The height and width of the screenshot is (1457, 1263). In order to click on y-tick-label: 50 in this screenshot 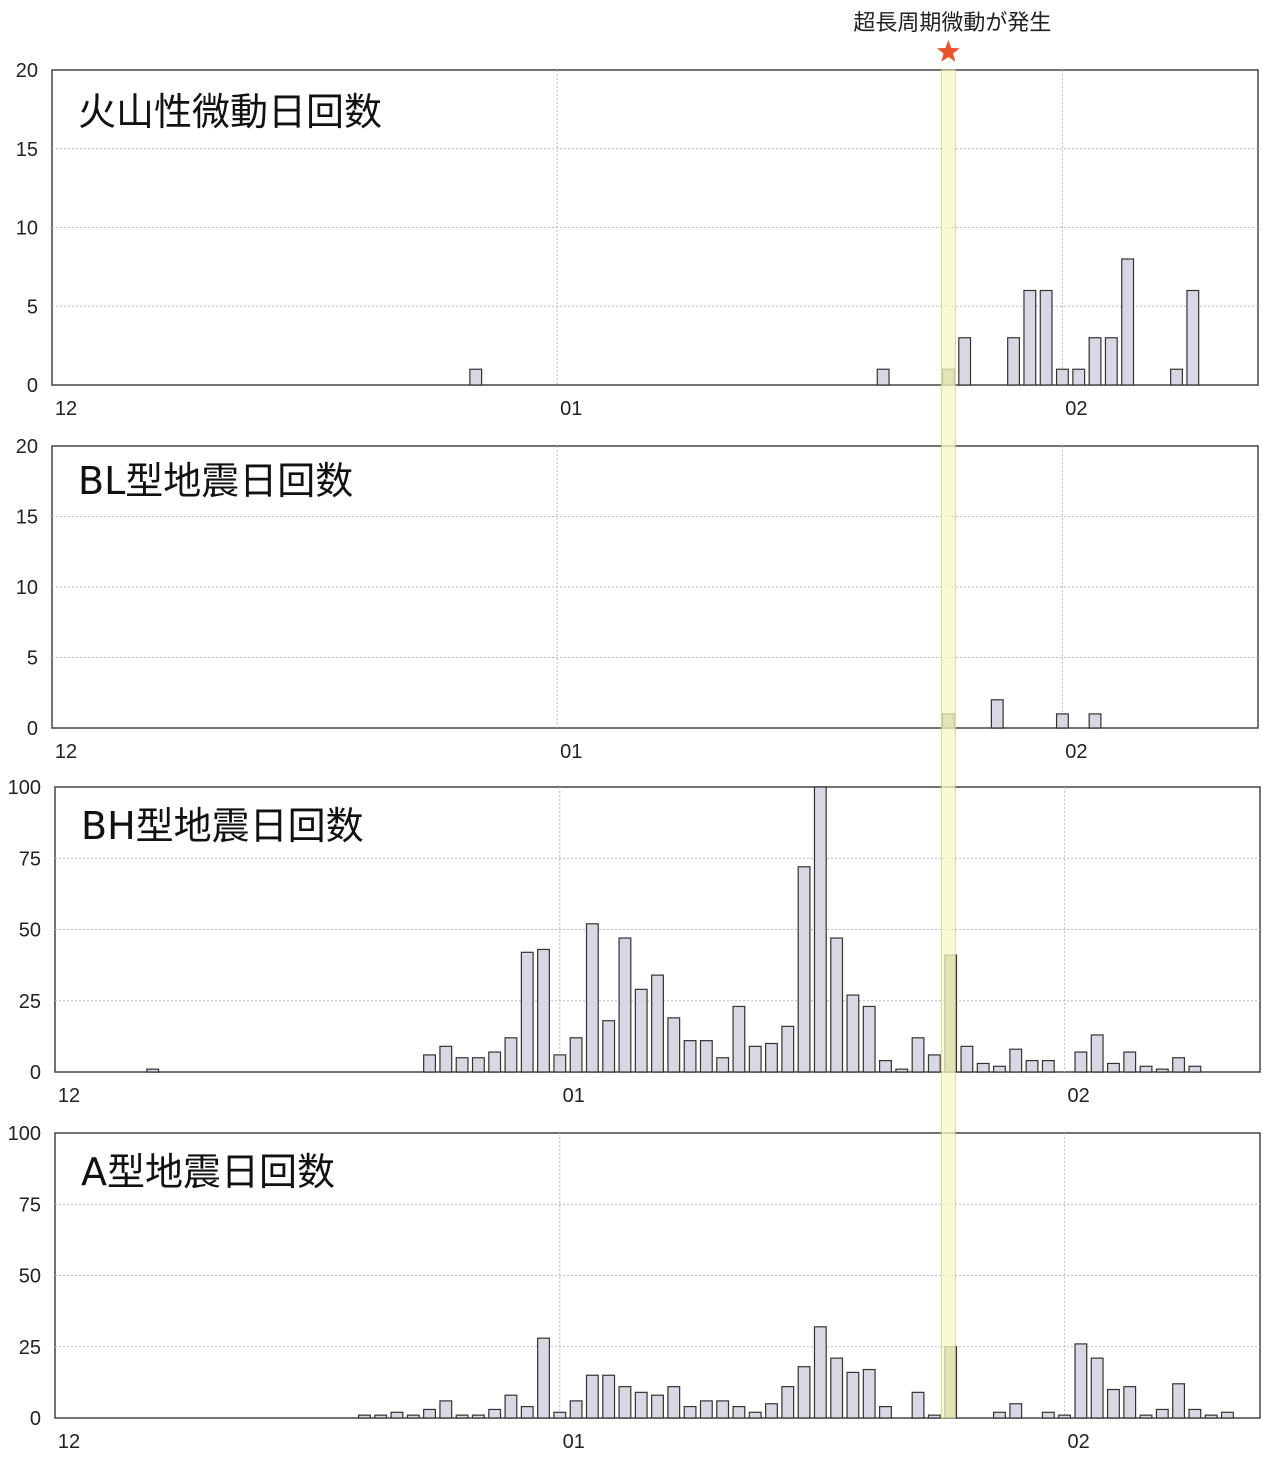, I will do `click(30, 931)`.